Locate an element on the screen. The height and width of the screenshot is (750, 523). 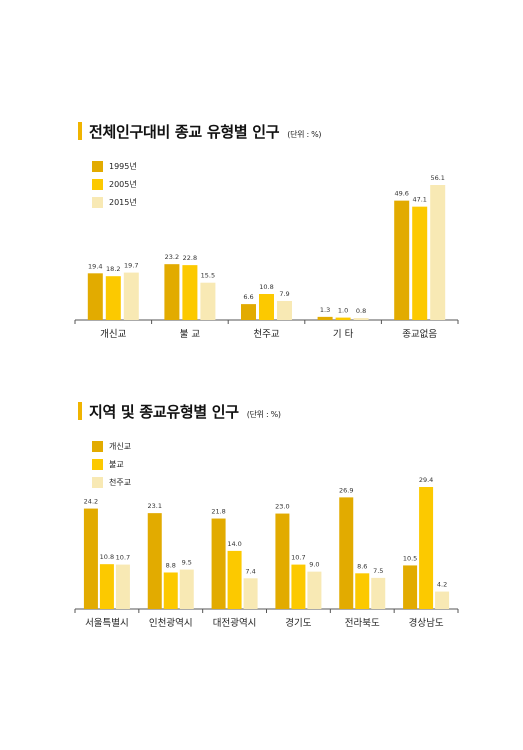
x-tick-label: 전라북도 is located at coordinates (362, 623).